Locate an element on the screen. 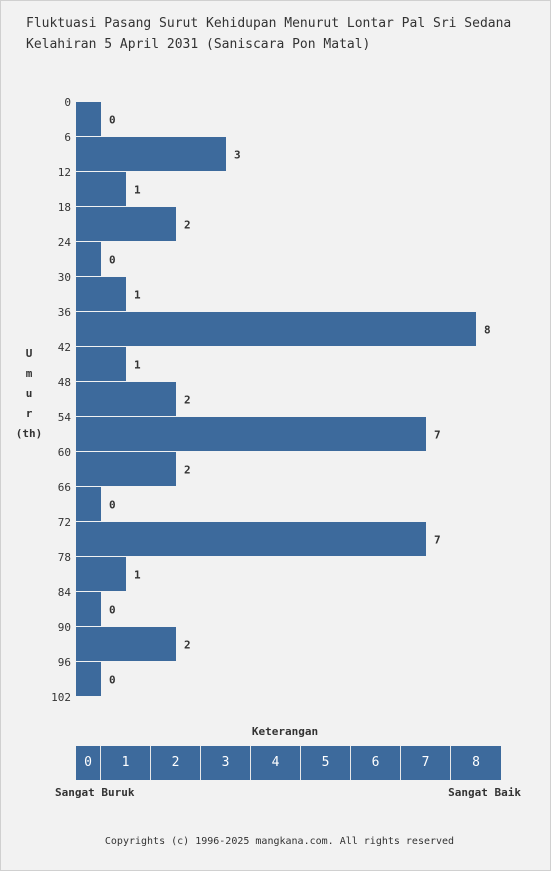 The image size is (551, 871). legend-scale-cell: 1 is located at coordinates (126, 763).